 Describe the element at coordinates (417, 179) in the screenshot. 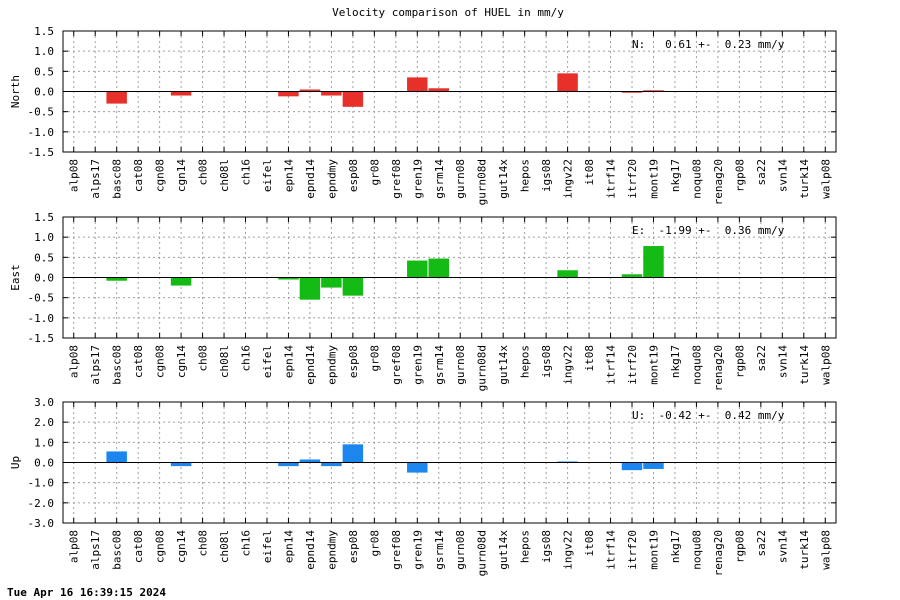

I see `north-xtick-label: gren19` at that location.